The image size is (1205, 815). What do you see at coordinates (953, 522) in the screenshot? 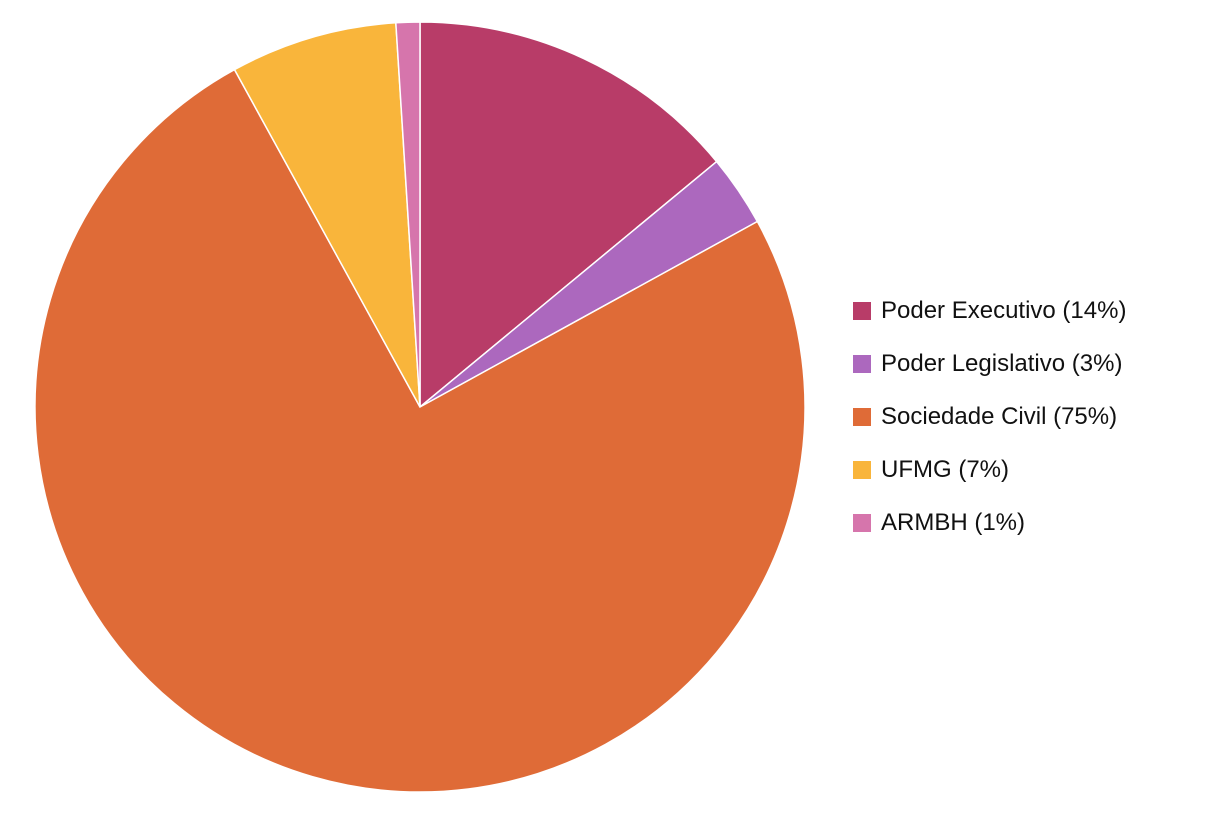
I see `legend-label: ARMBH (1%)` at bounding box center [953, 522].